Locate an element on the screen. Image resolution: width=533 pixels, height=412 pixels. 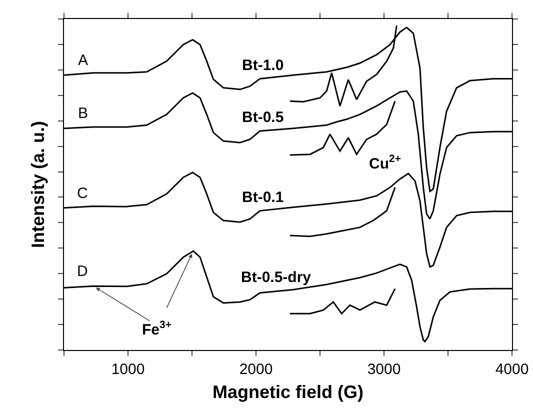
annotation: Bt-1.0 is located at coordinates (263, 65).